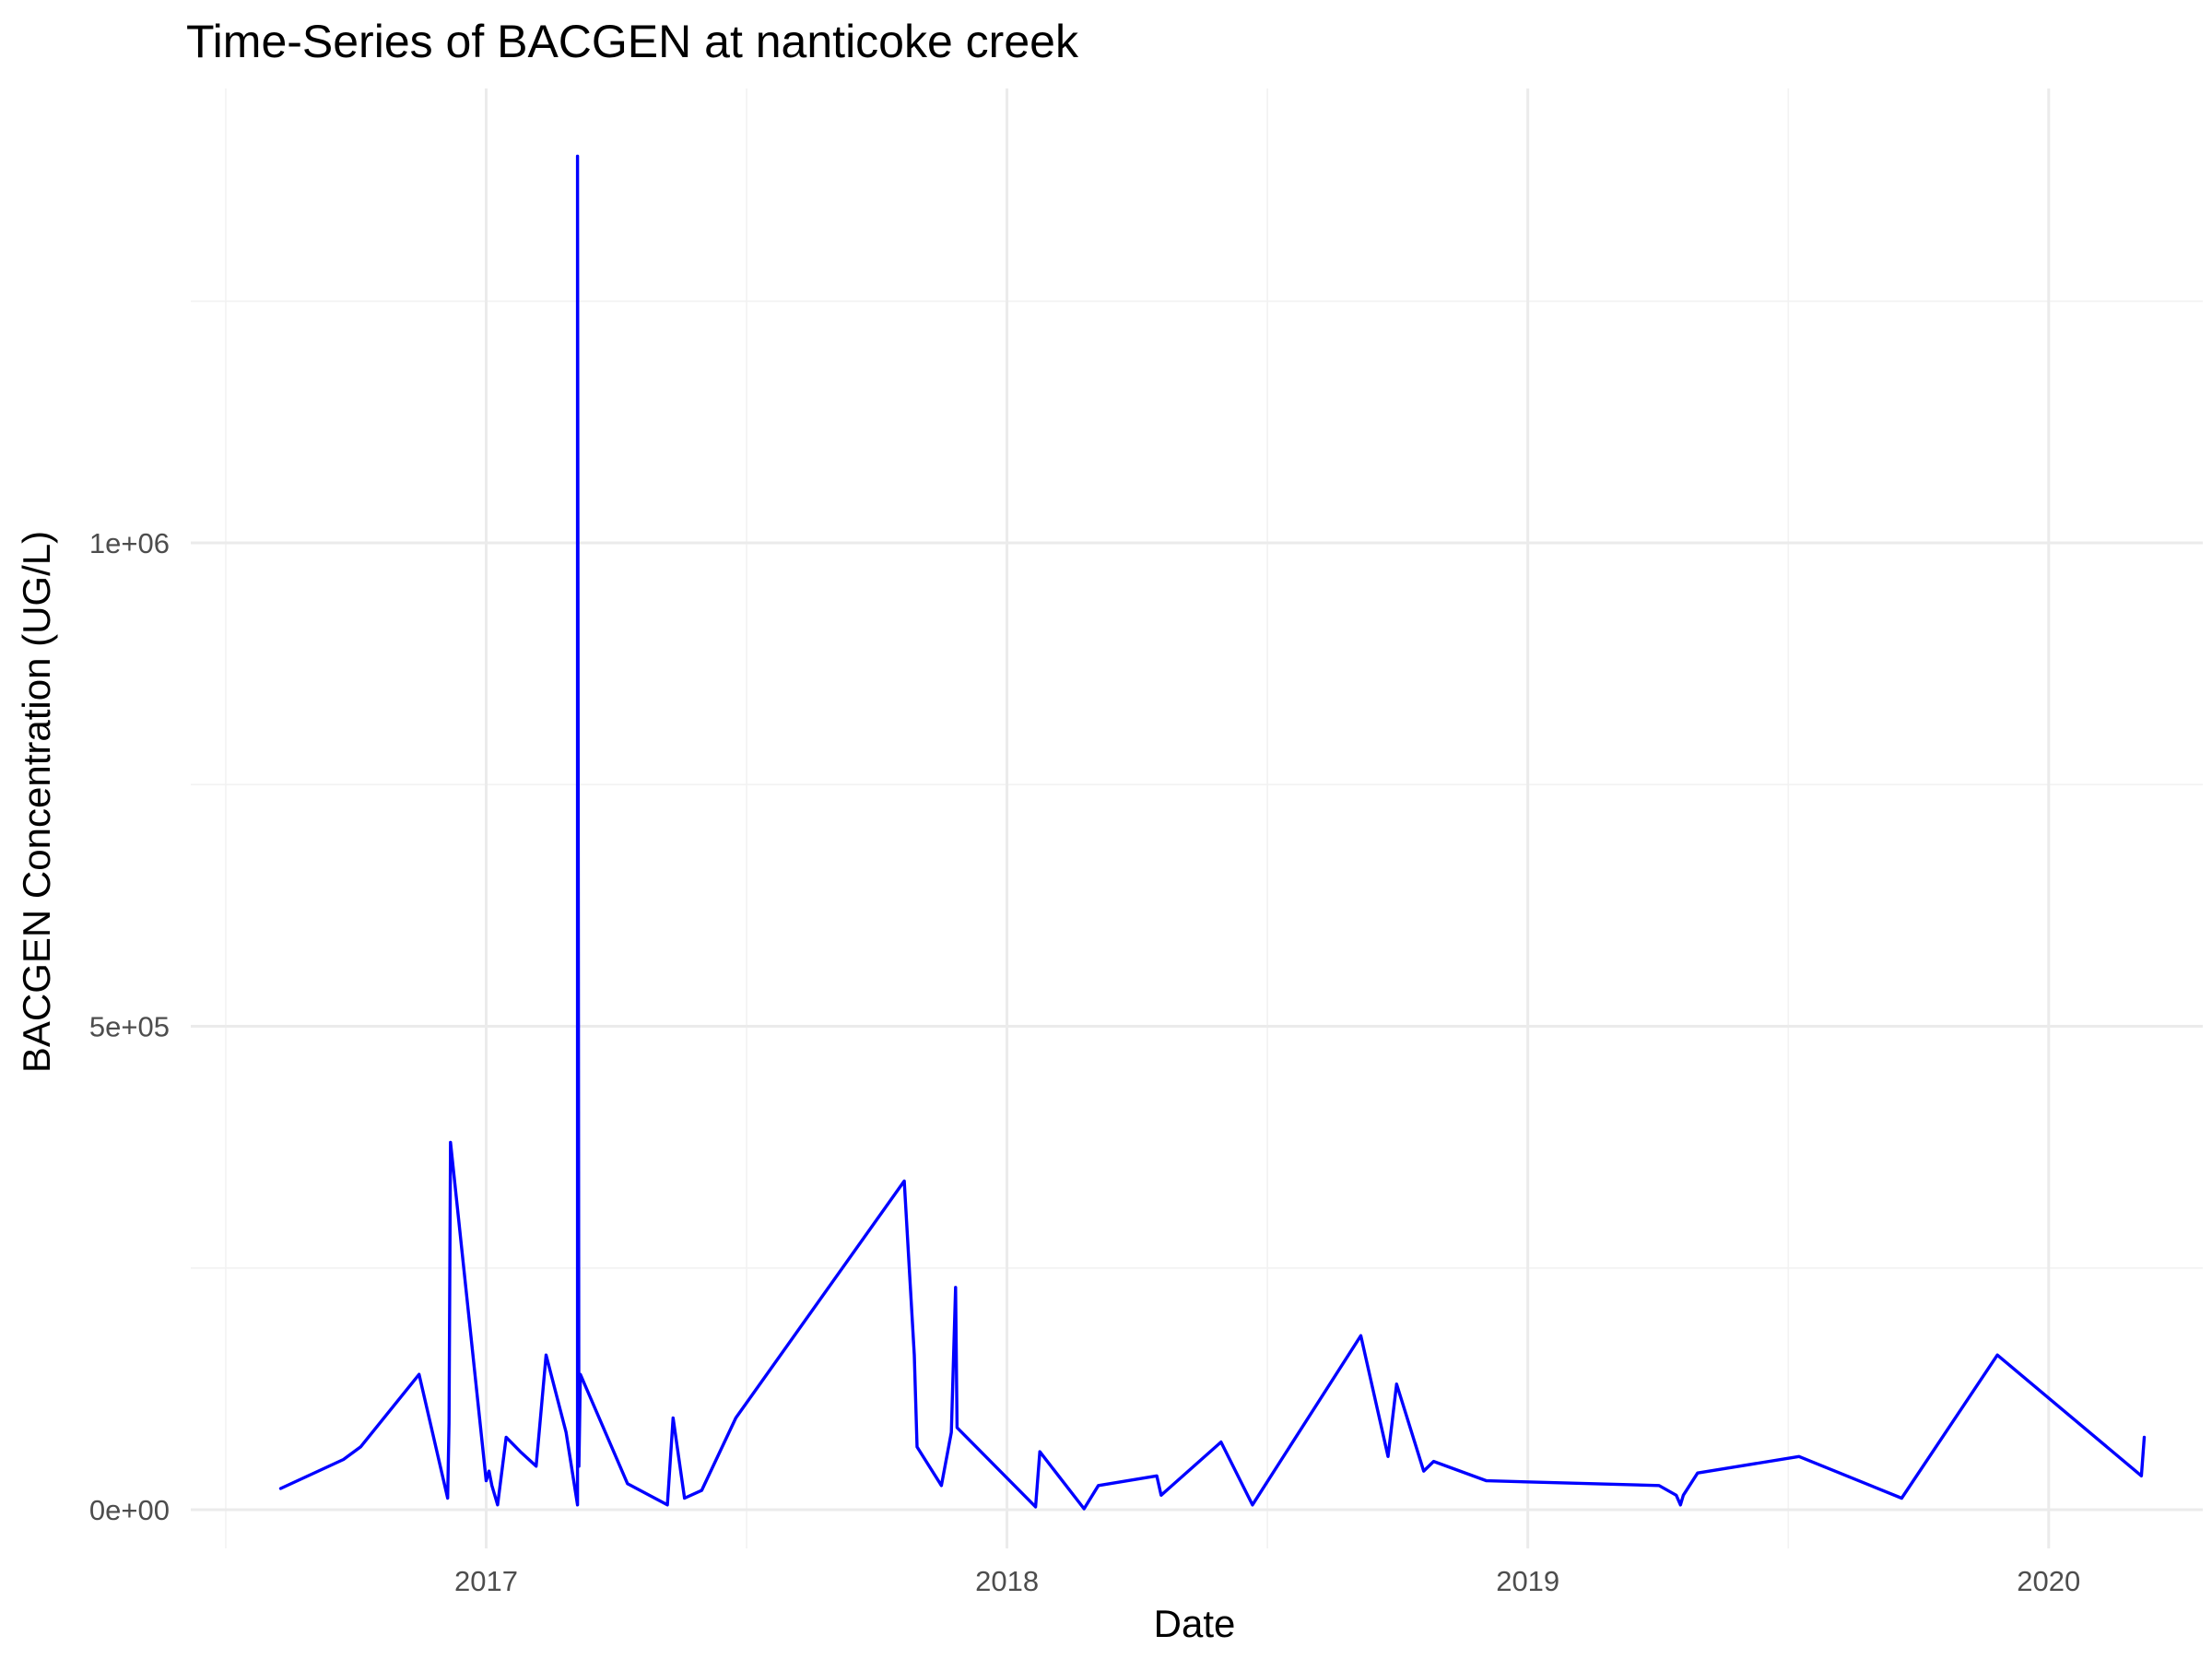 This screenshot has width=2212, height=1659. Describe the element at coordinates (1007, 1581) in the screenshot. I see `x-tick-label: 2018` at that location.